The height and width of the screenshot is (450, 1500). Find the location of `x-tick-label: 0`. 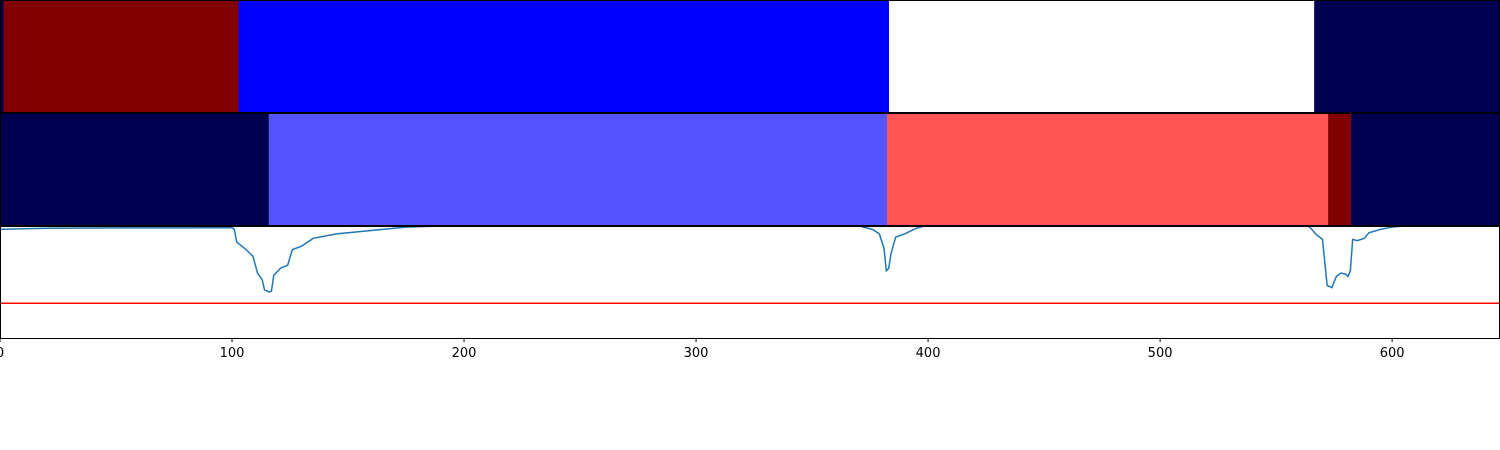

x-tick-label: 0 is located at coordinates (2, 353).